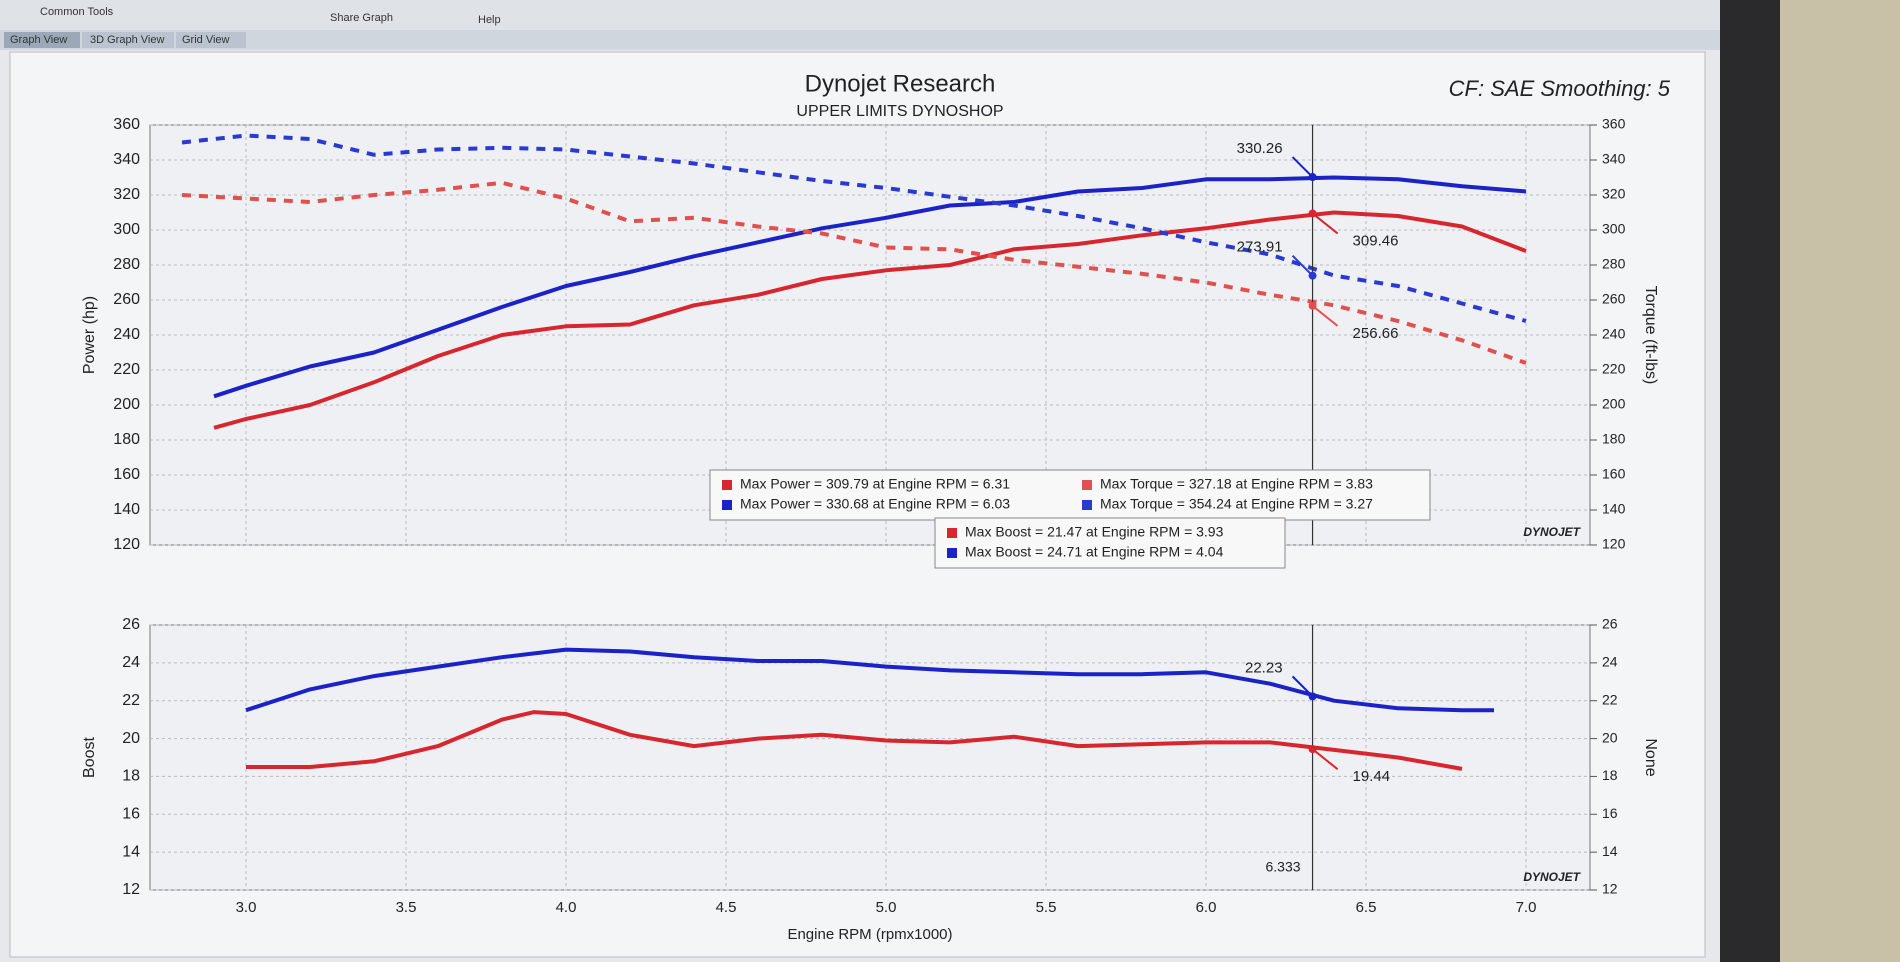 Image resolution: width=1900 pixels, height=962 pixels. Describe the element at coordinates (1650, 757) in the screenshot. I see `y2-axis-label: None` at that location.